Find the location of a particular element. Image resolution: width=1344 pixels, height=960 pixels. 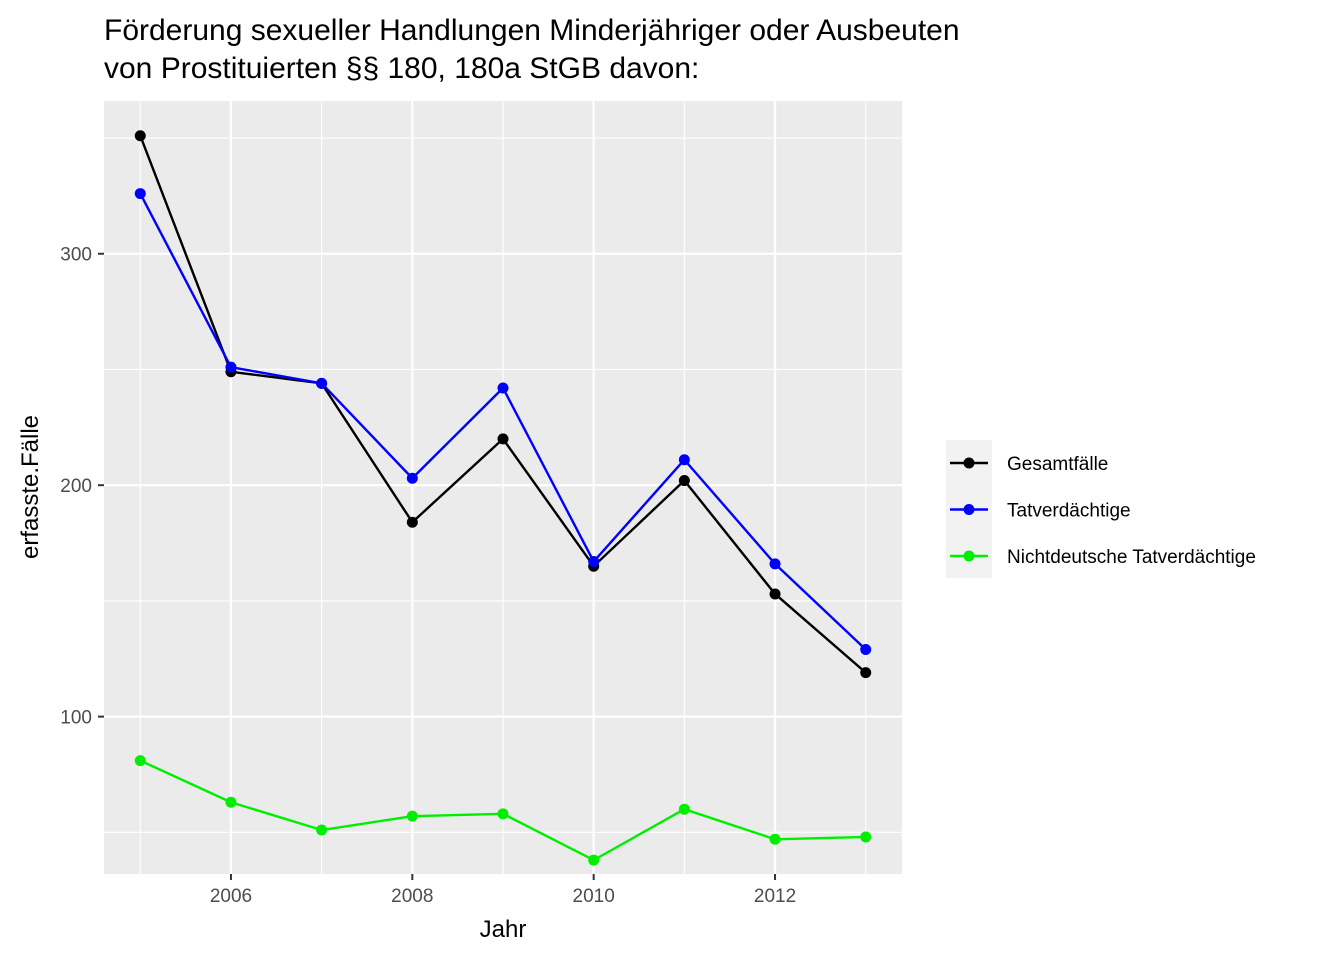

x-axis-title: Jahr is located at coordinates (503, 929).